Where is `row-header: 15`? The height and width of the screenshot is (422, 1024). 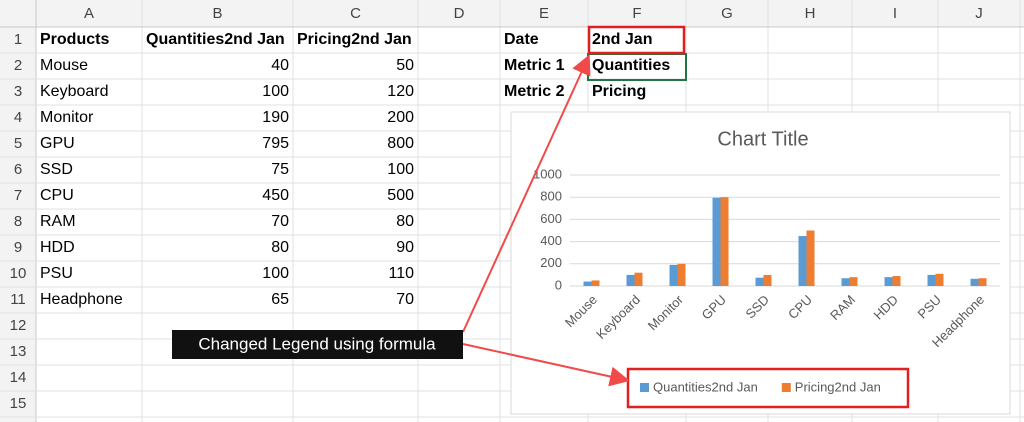
row-header: 15 is located at coordinates (18, 403).